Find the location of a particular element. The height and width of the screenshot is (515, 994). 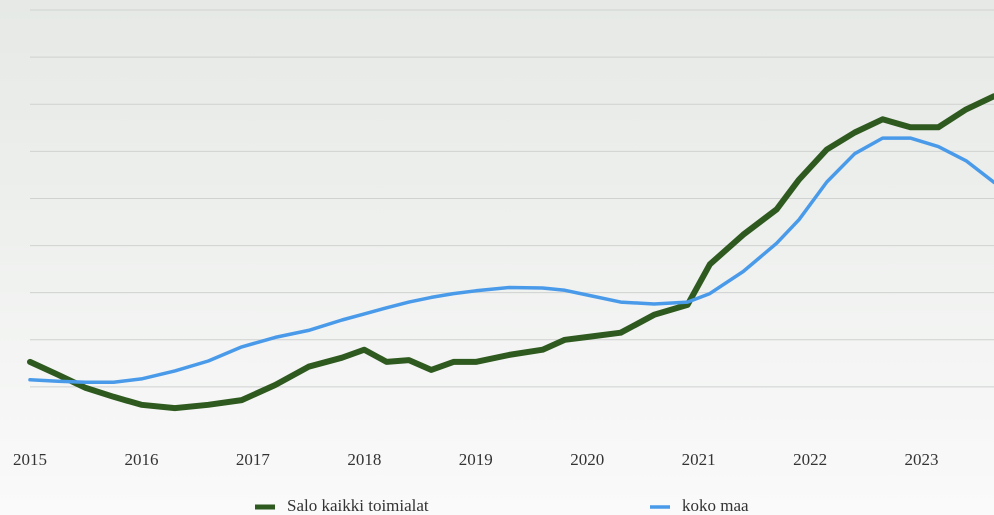

x-tick-label: 2016 is located at coordinates (141, 459).